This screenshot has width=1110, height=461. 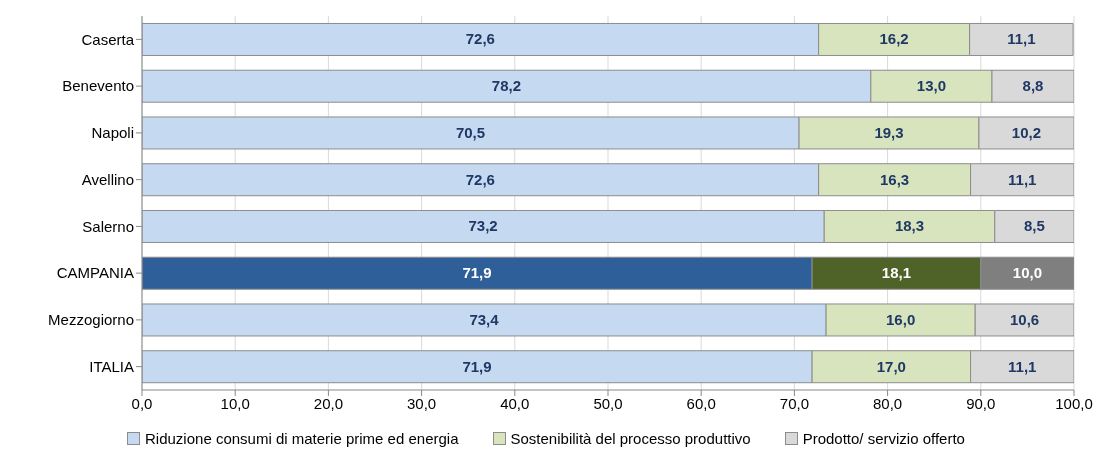 What do you see at coordinates (91, 320) in the screenshot?
I see `y-tick-label: Mezzogiorno` at bounding box center [91, 320].